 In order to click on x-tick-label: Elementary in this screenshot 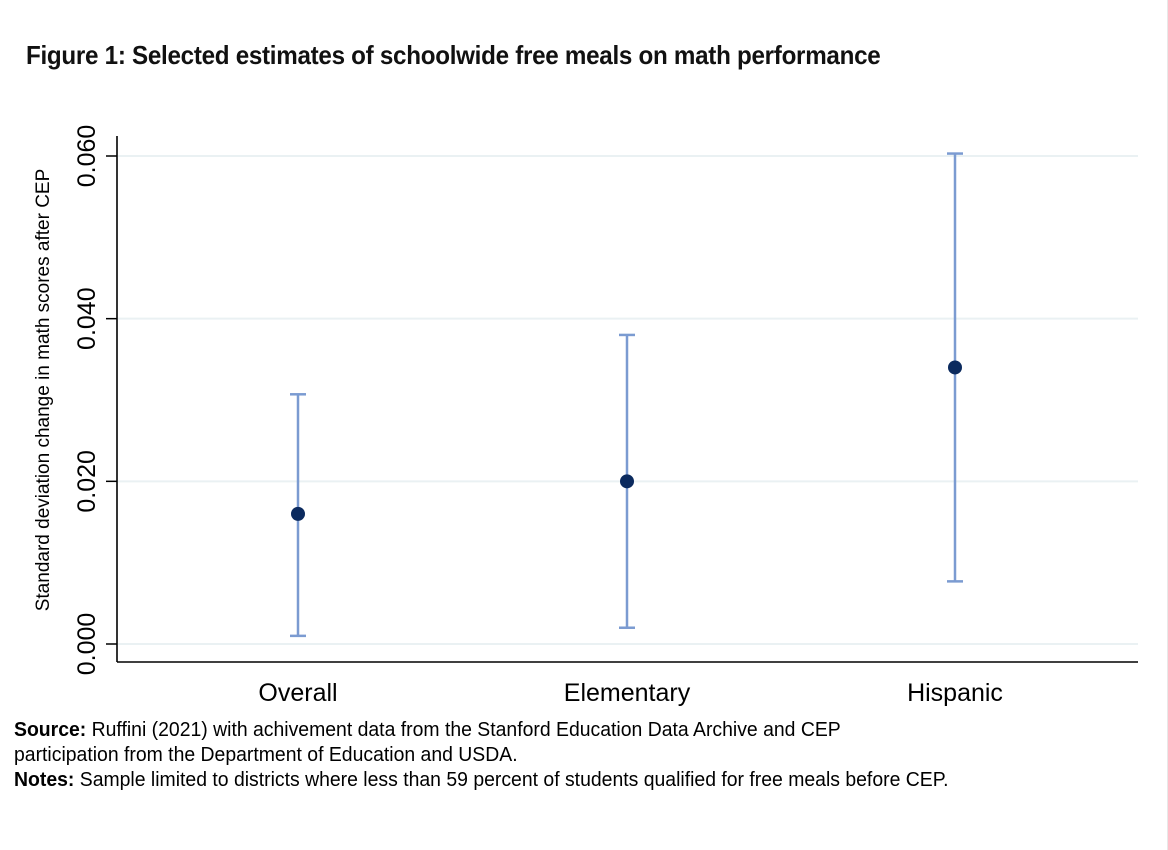, I will do `click(627, 693)`.